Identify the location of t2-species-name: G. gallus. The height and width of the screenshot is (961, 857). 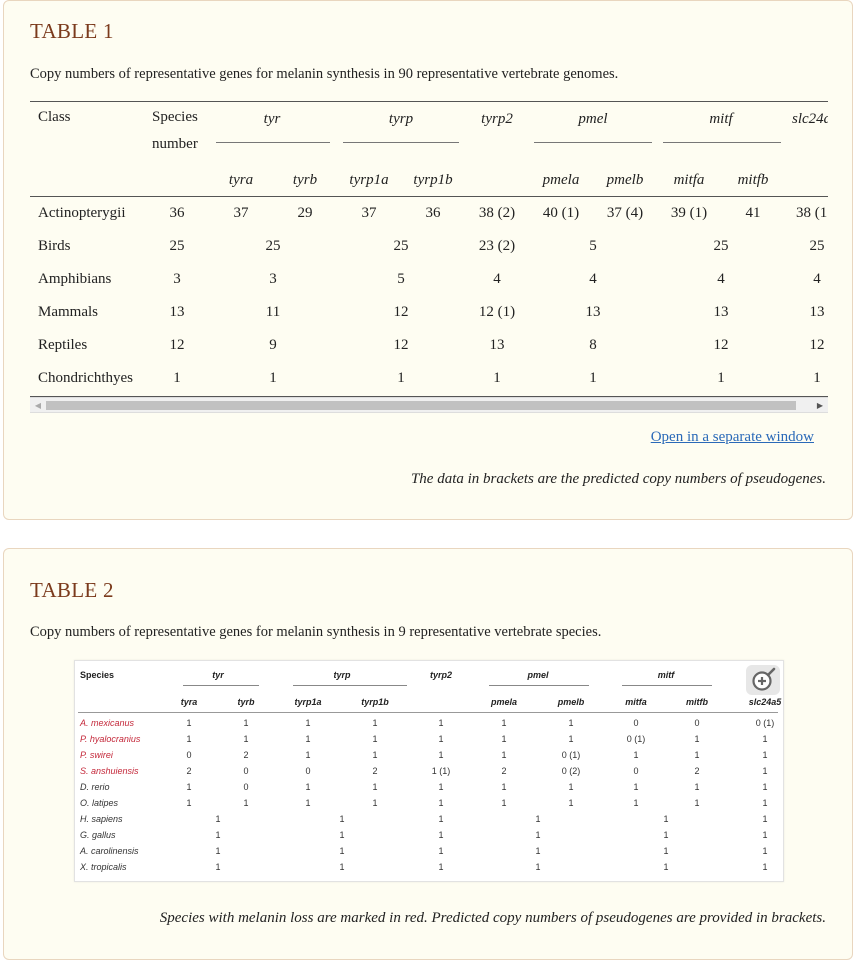
(98, 835).